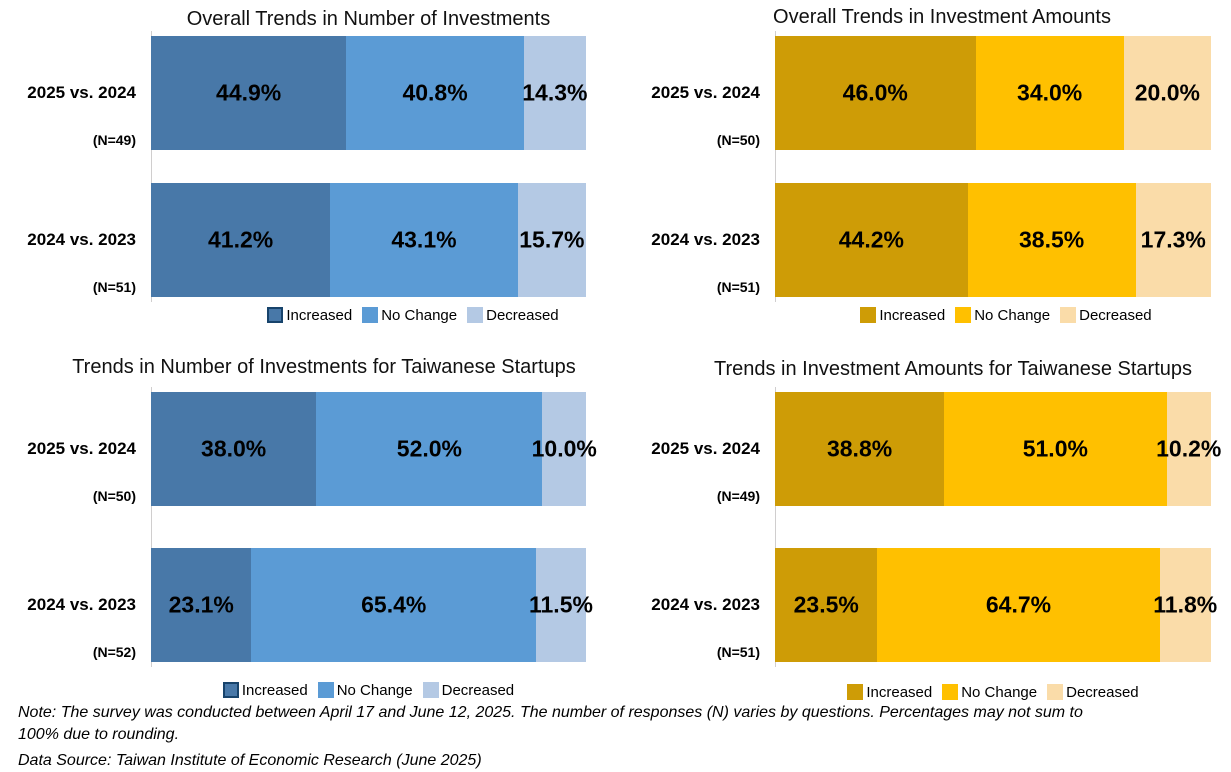  I want to click on bar-row: 2024 vs. 2023 (N=51) 23.5% 64.7% 11.8%, so click(920, 605).